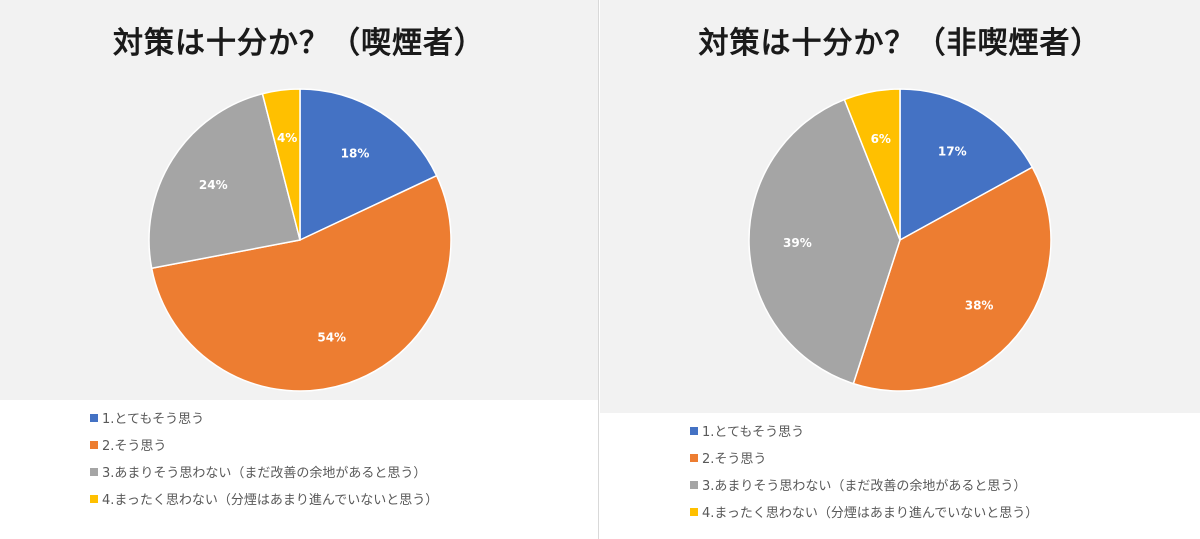 This screenshot has width=1200, height=539. Describe the element at coordinates (355, 153) in the screenshot. I see `data-label-1: 18%` at that location.